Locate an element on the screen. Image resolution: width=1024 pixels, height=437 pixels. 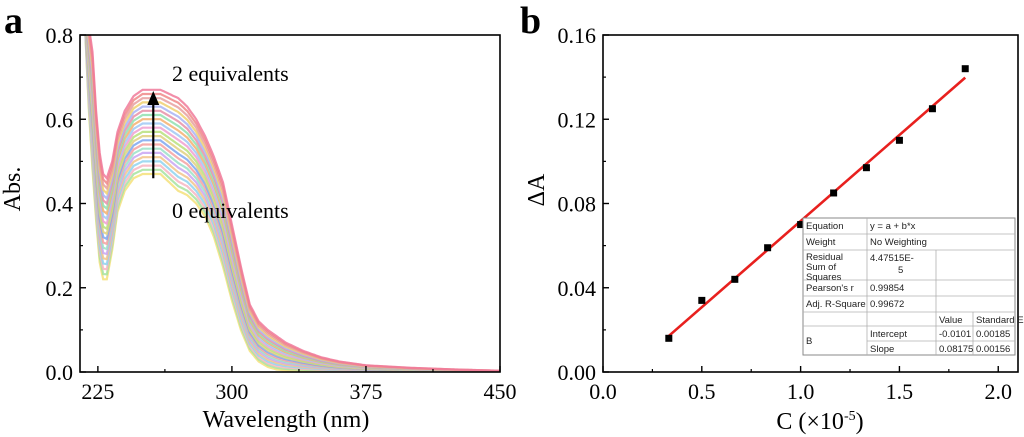
y-tick-label: 0.16 is located at coordinates (577, 35).